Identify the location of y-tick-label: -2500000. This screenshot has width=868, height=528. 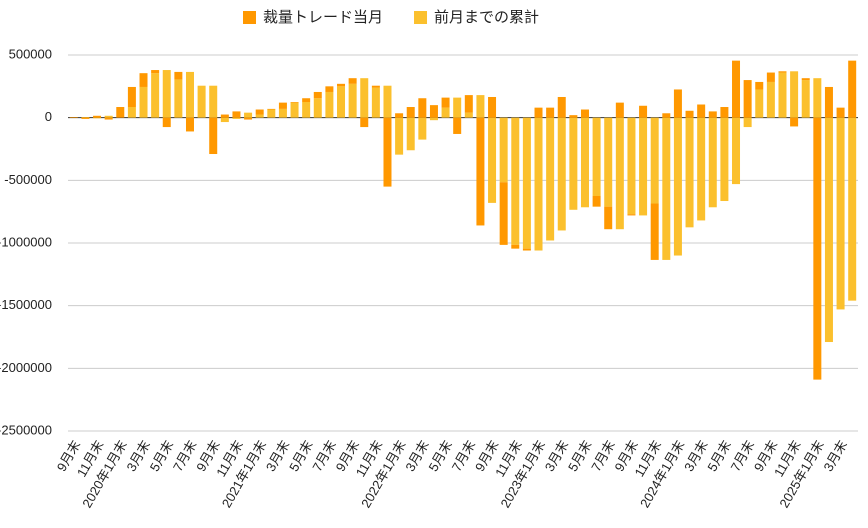
(26, 429).